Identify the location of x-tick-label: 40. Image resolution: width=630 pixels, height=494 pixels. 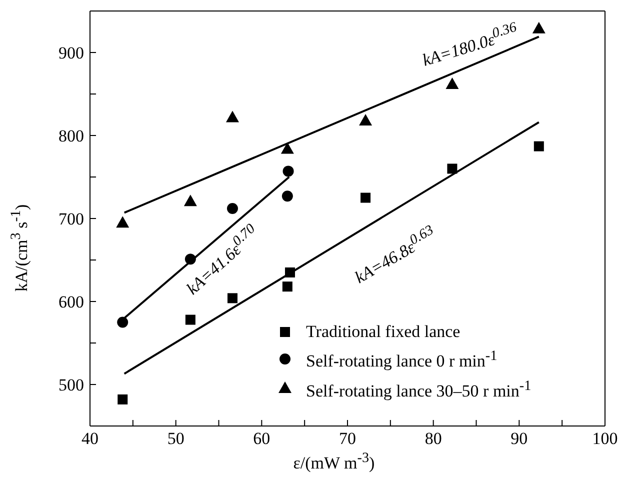
(90, 438).